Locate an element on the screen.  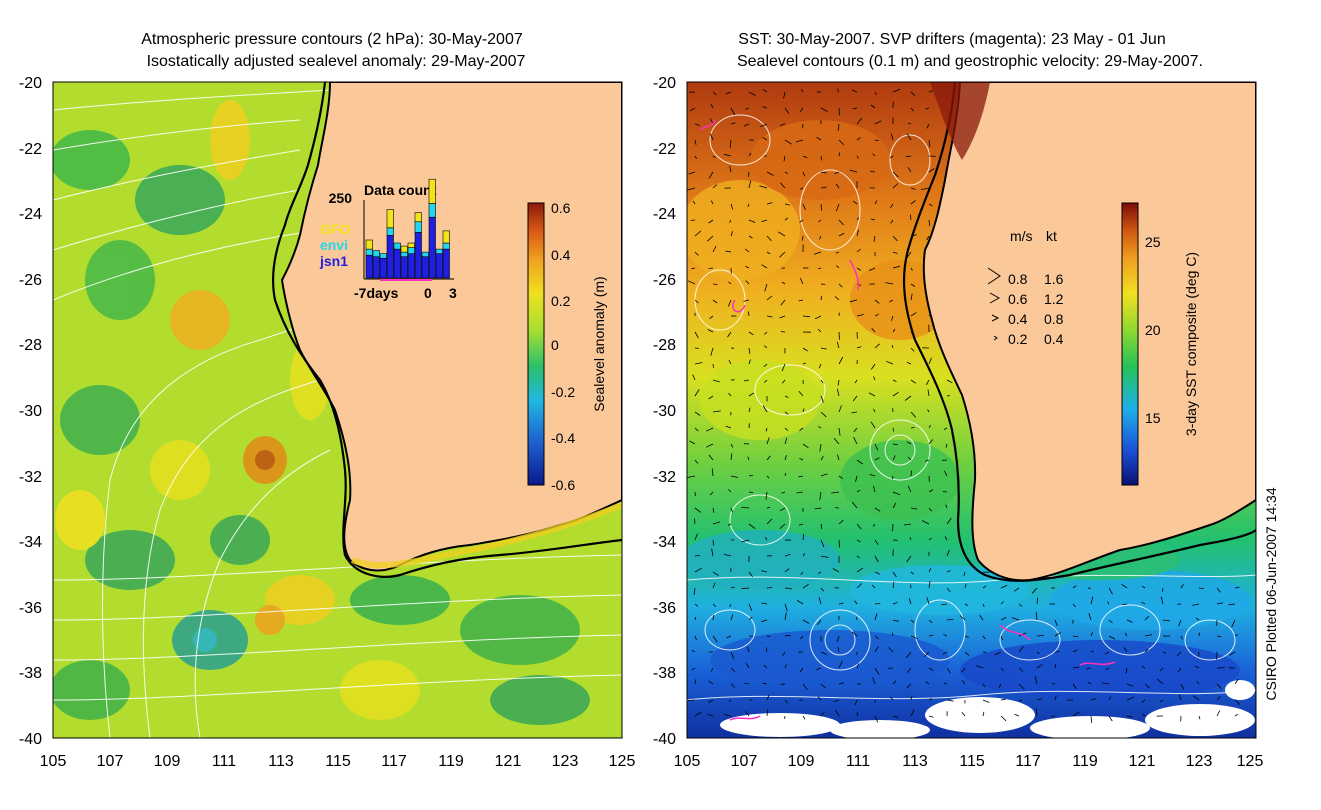
inset-xlabel-end: 3 is located at coordinates (453, 293).